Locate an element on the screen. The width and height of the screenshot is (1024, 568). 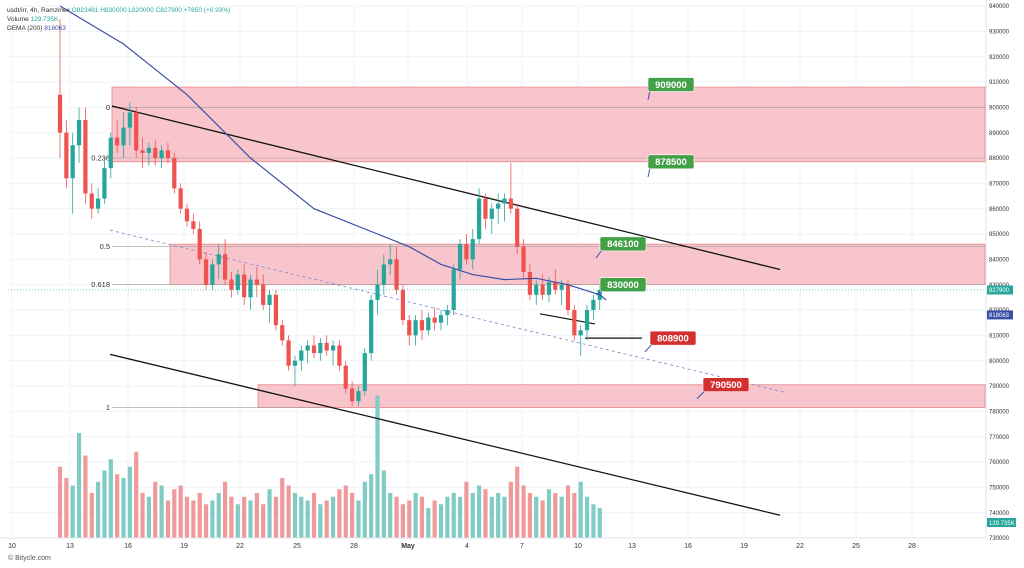
x-tick-label: 13 is located at coordinates (70, 546).